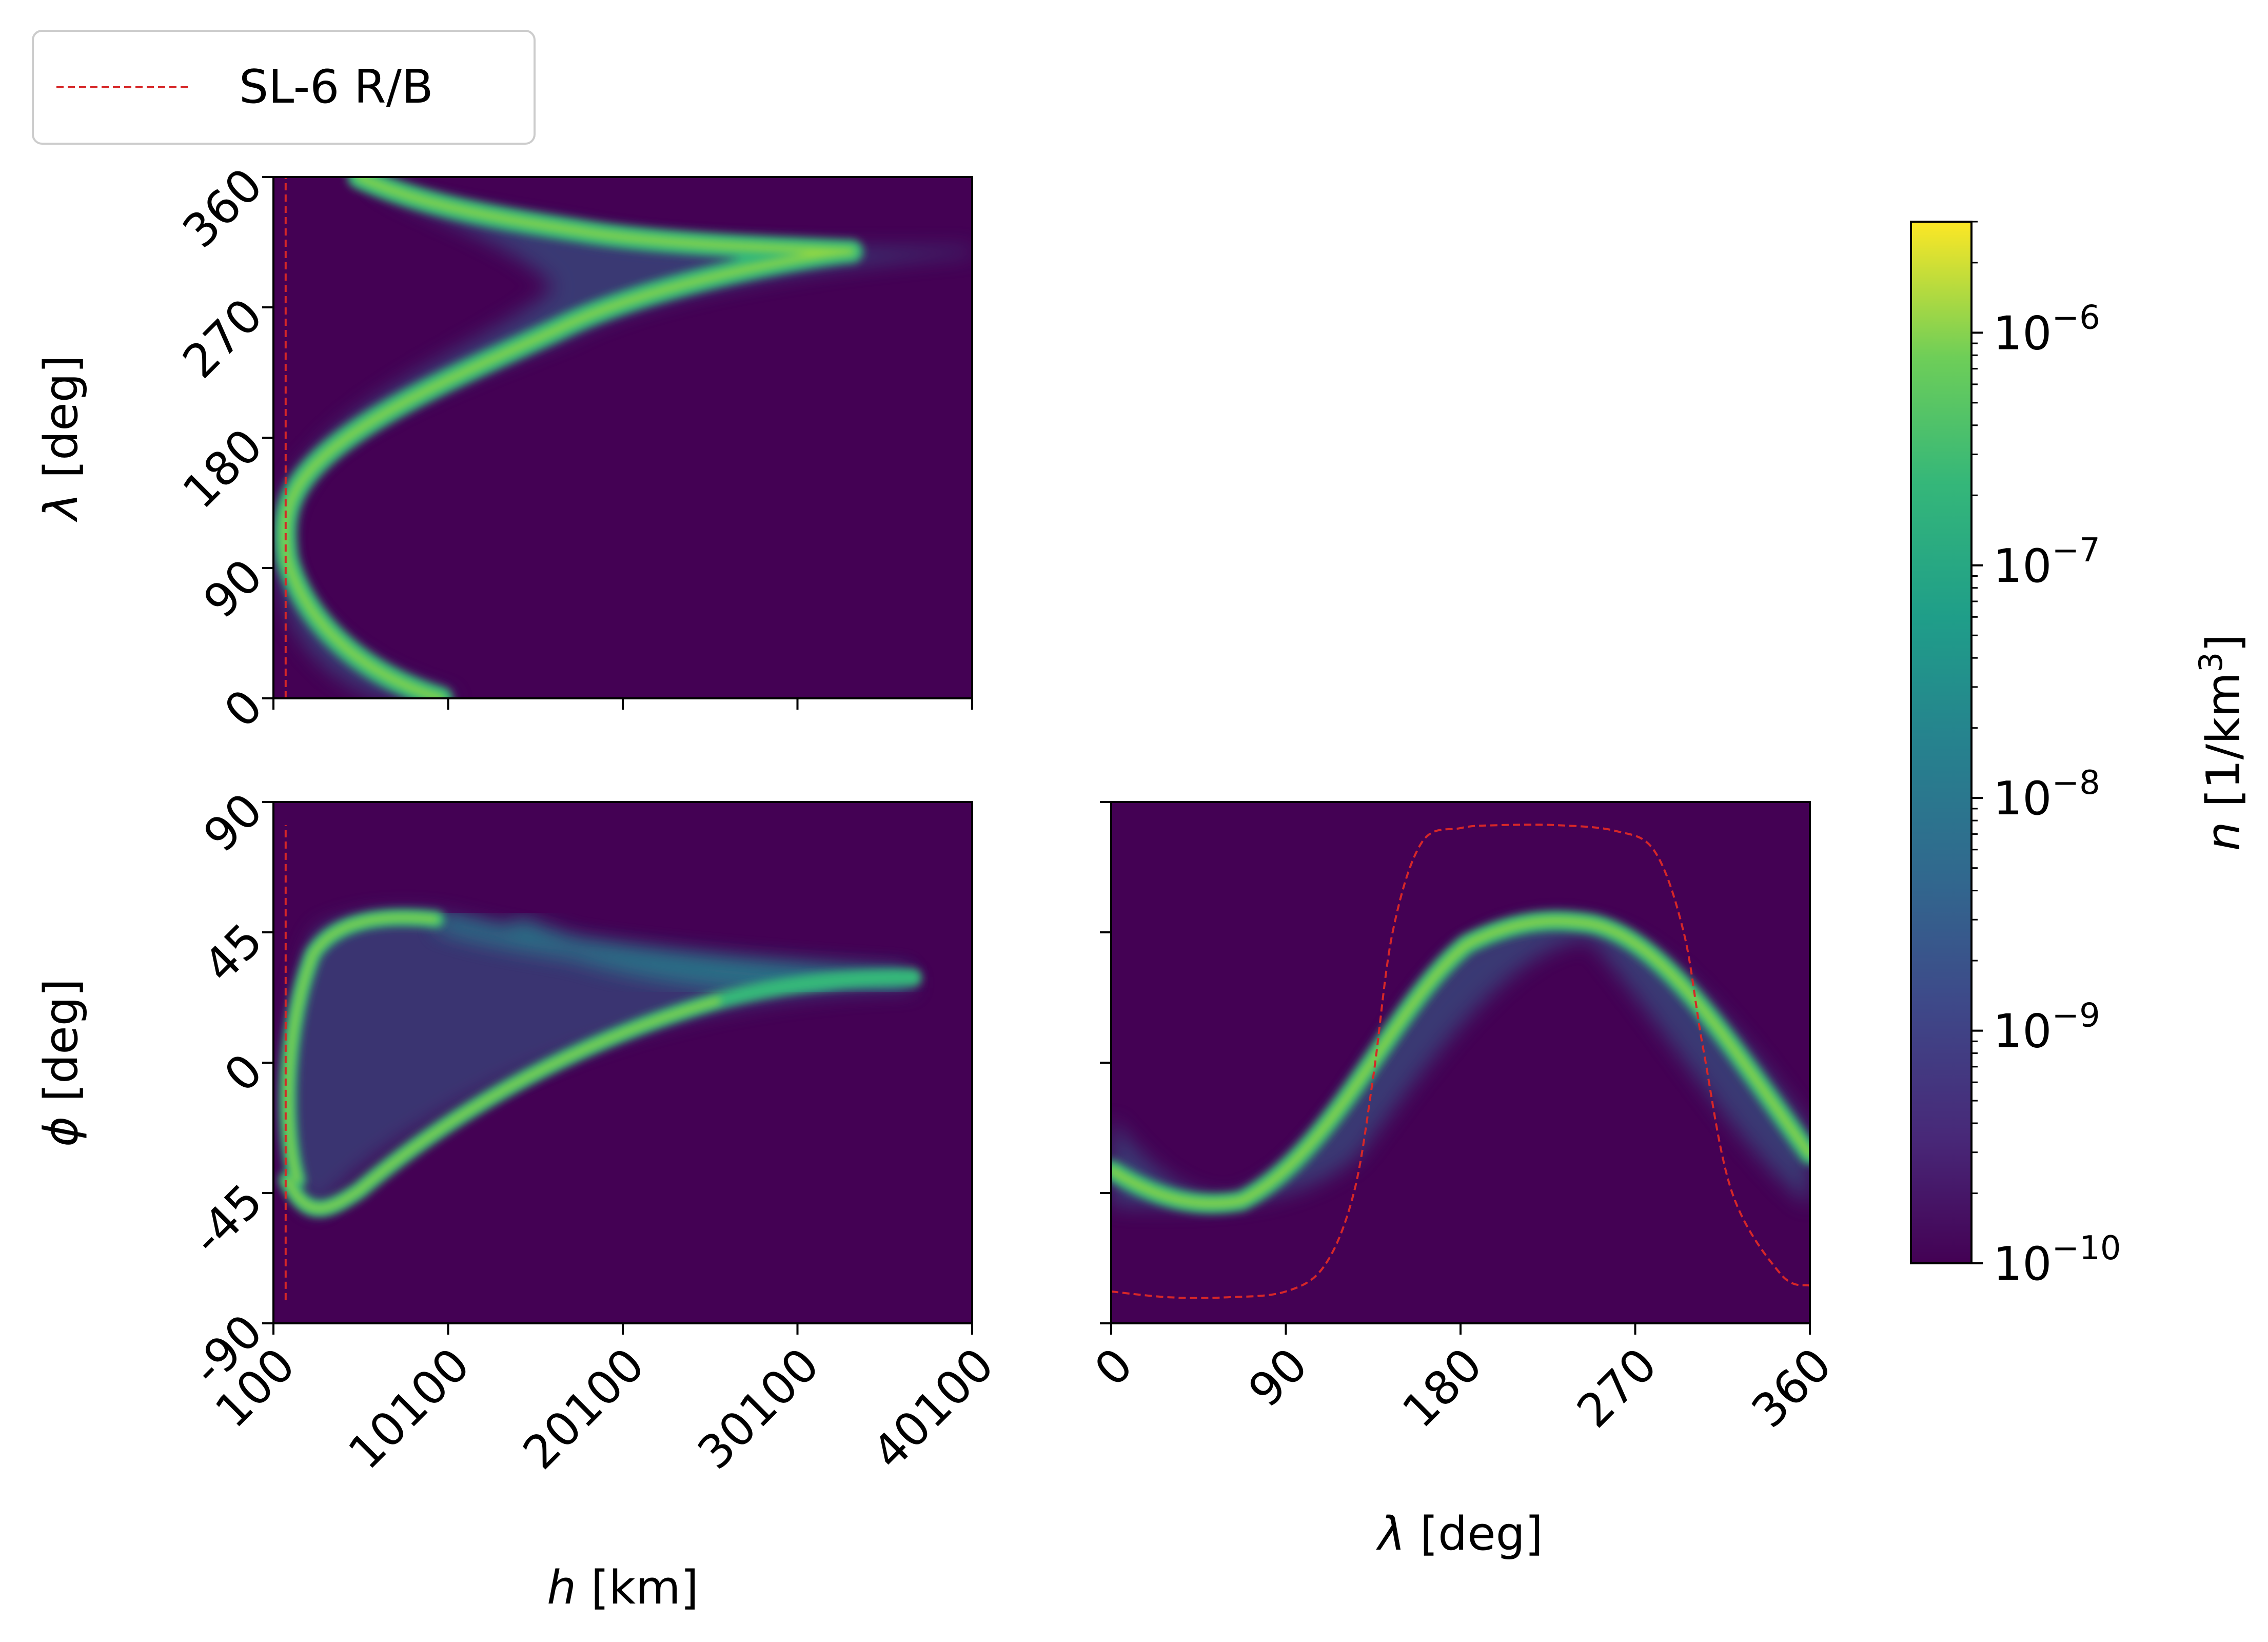 The image size is (2268, 1642). What do you see at coordinates (222, 339) in the screenshot?
I see `y-tick-label: 270` at bounding box center [222, 339].